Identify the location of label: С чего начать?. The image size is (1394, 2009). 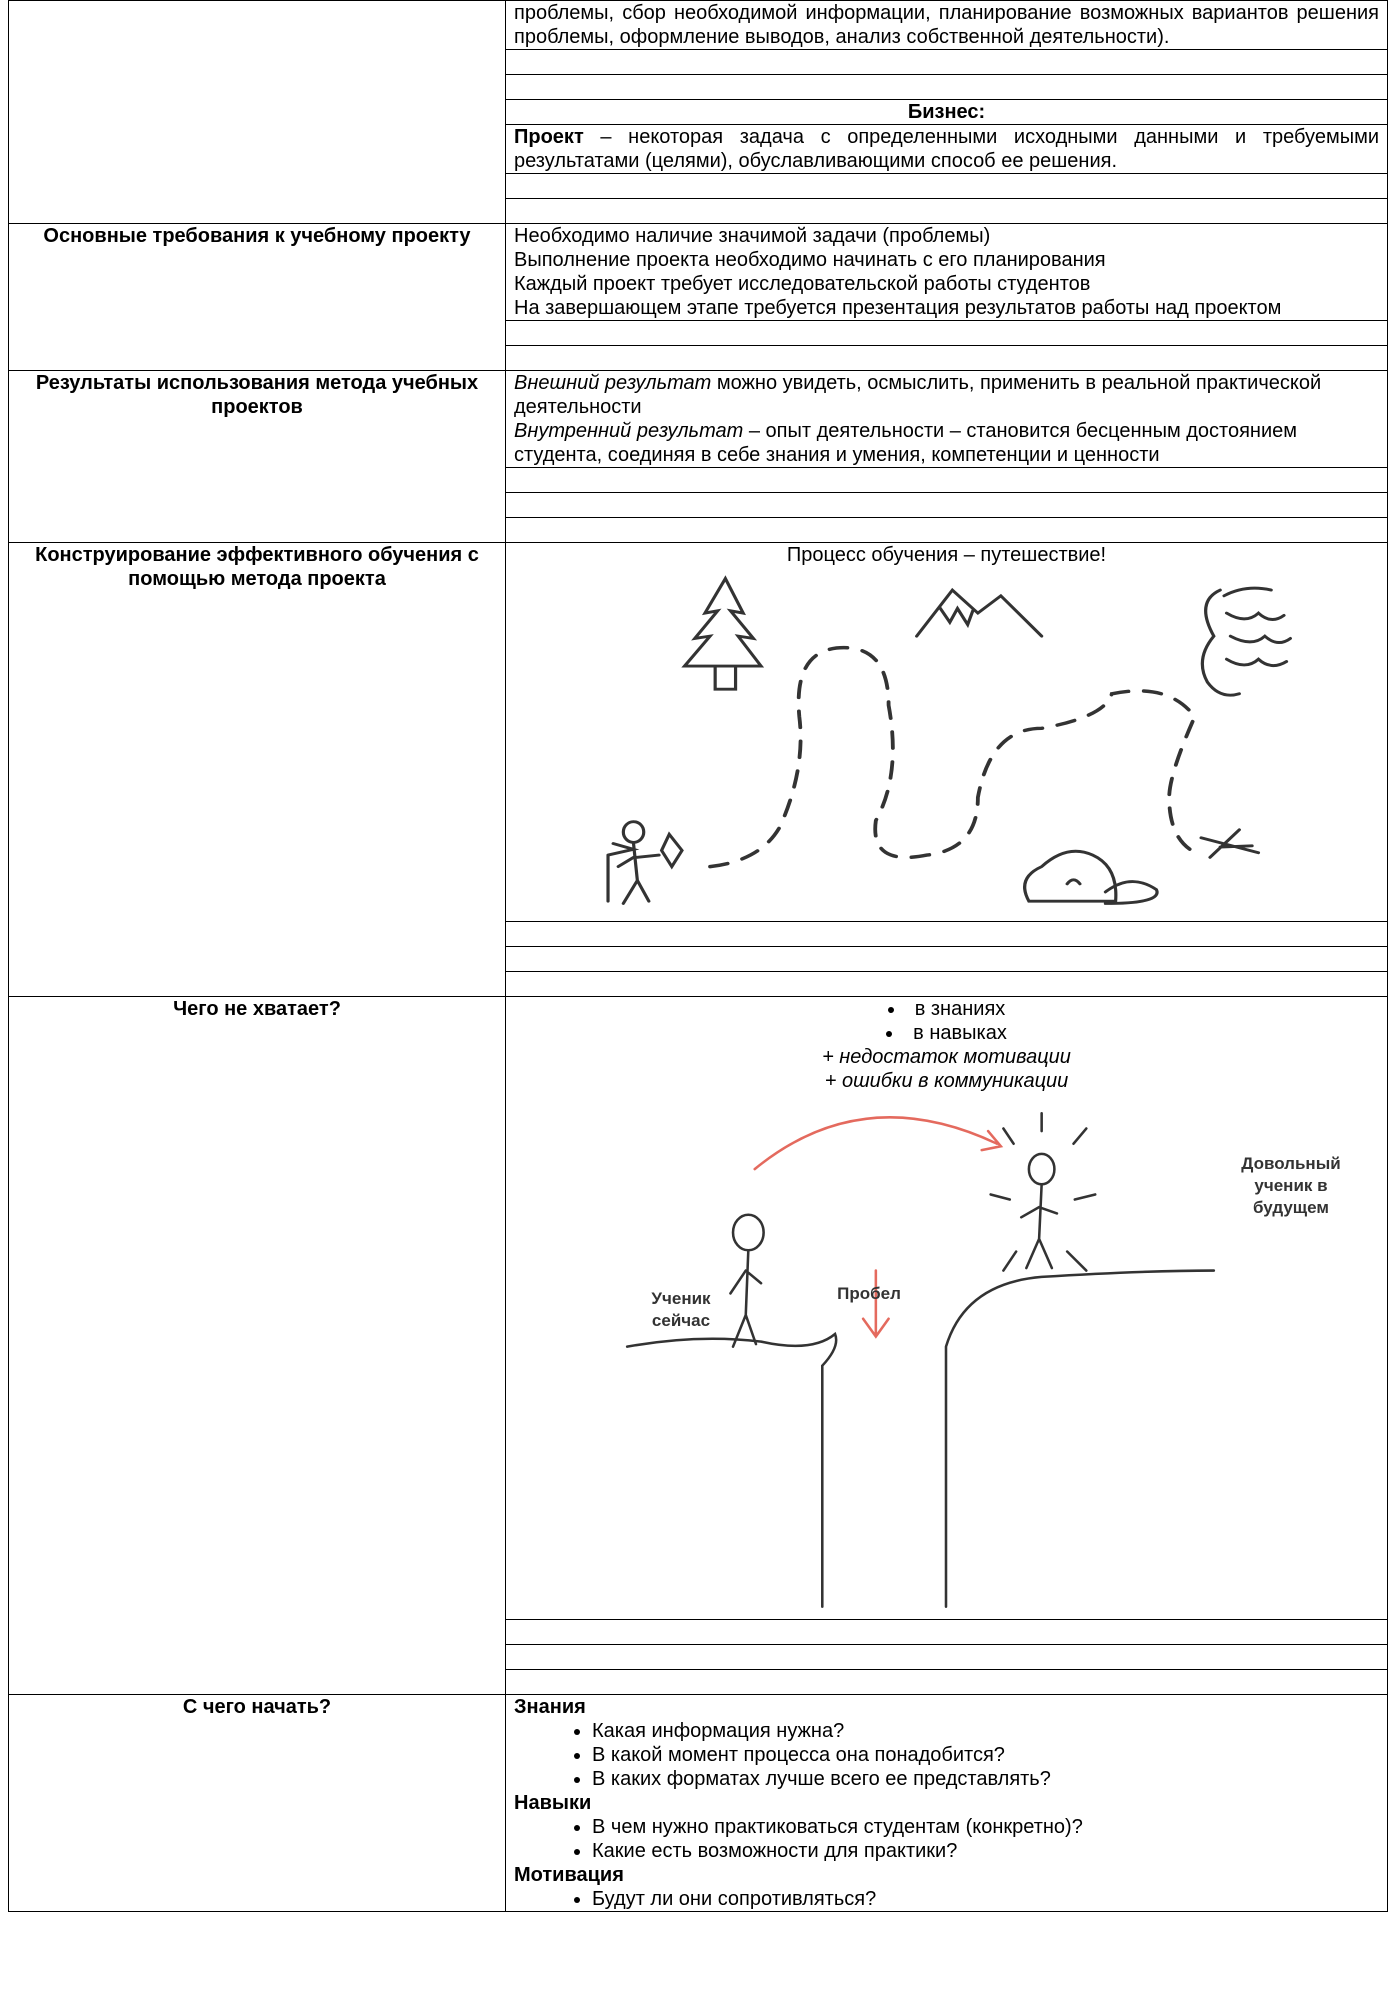
(257, 1803).